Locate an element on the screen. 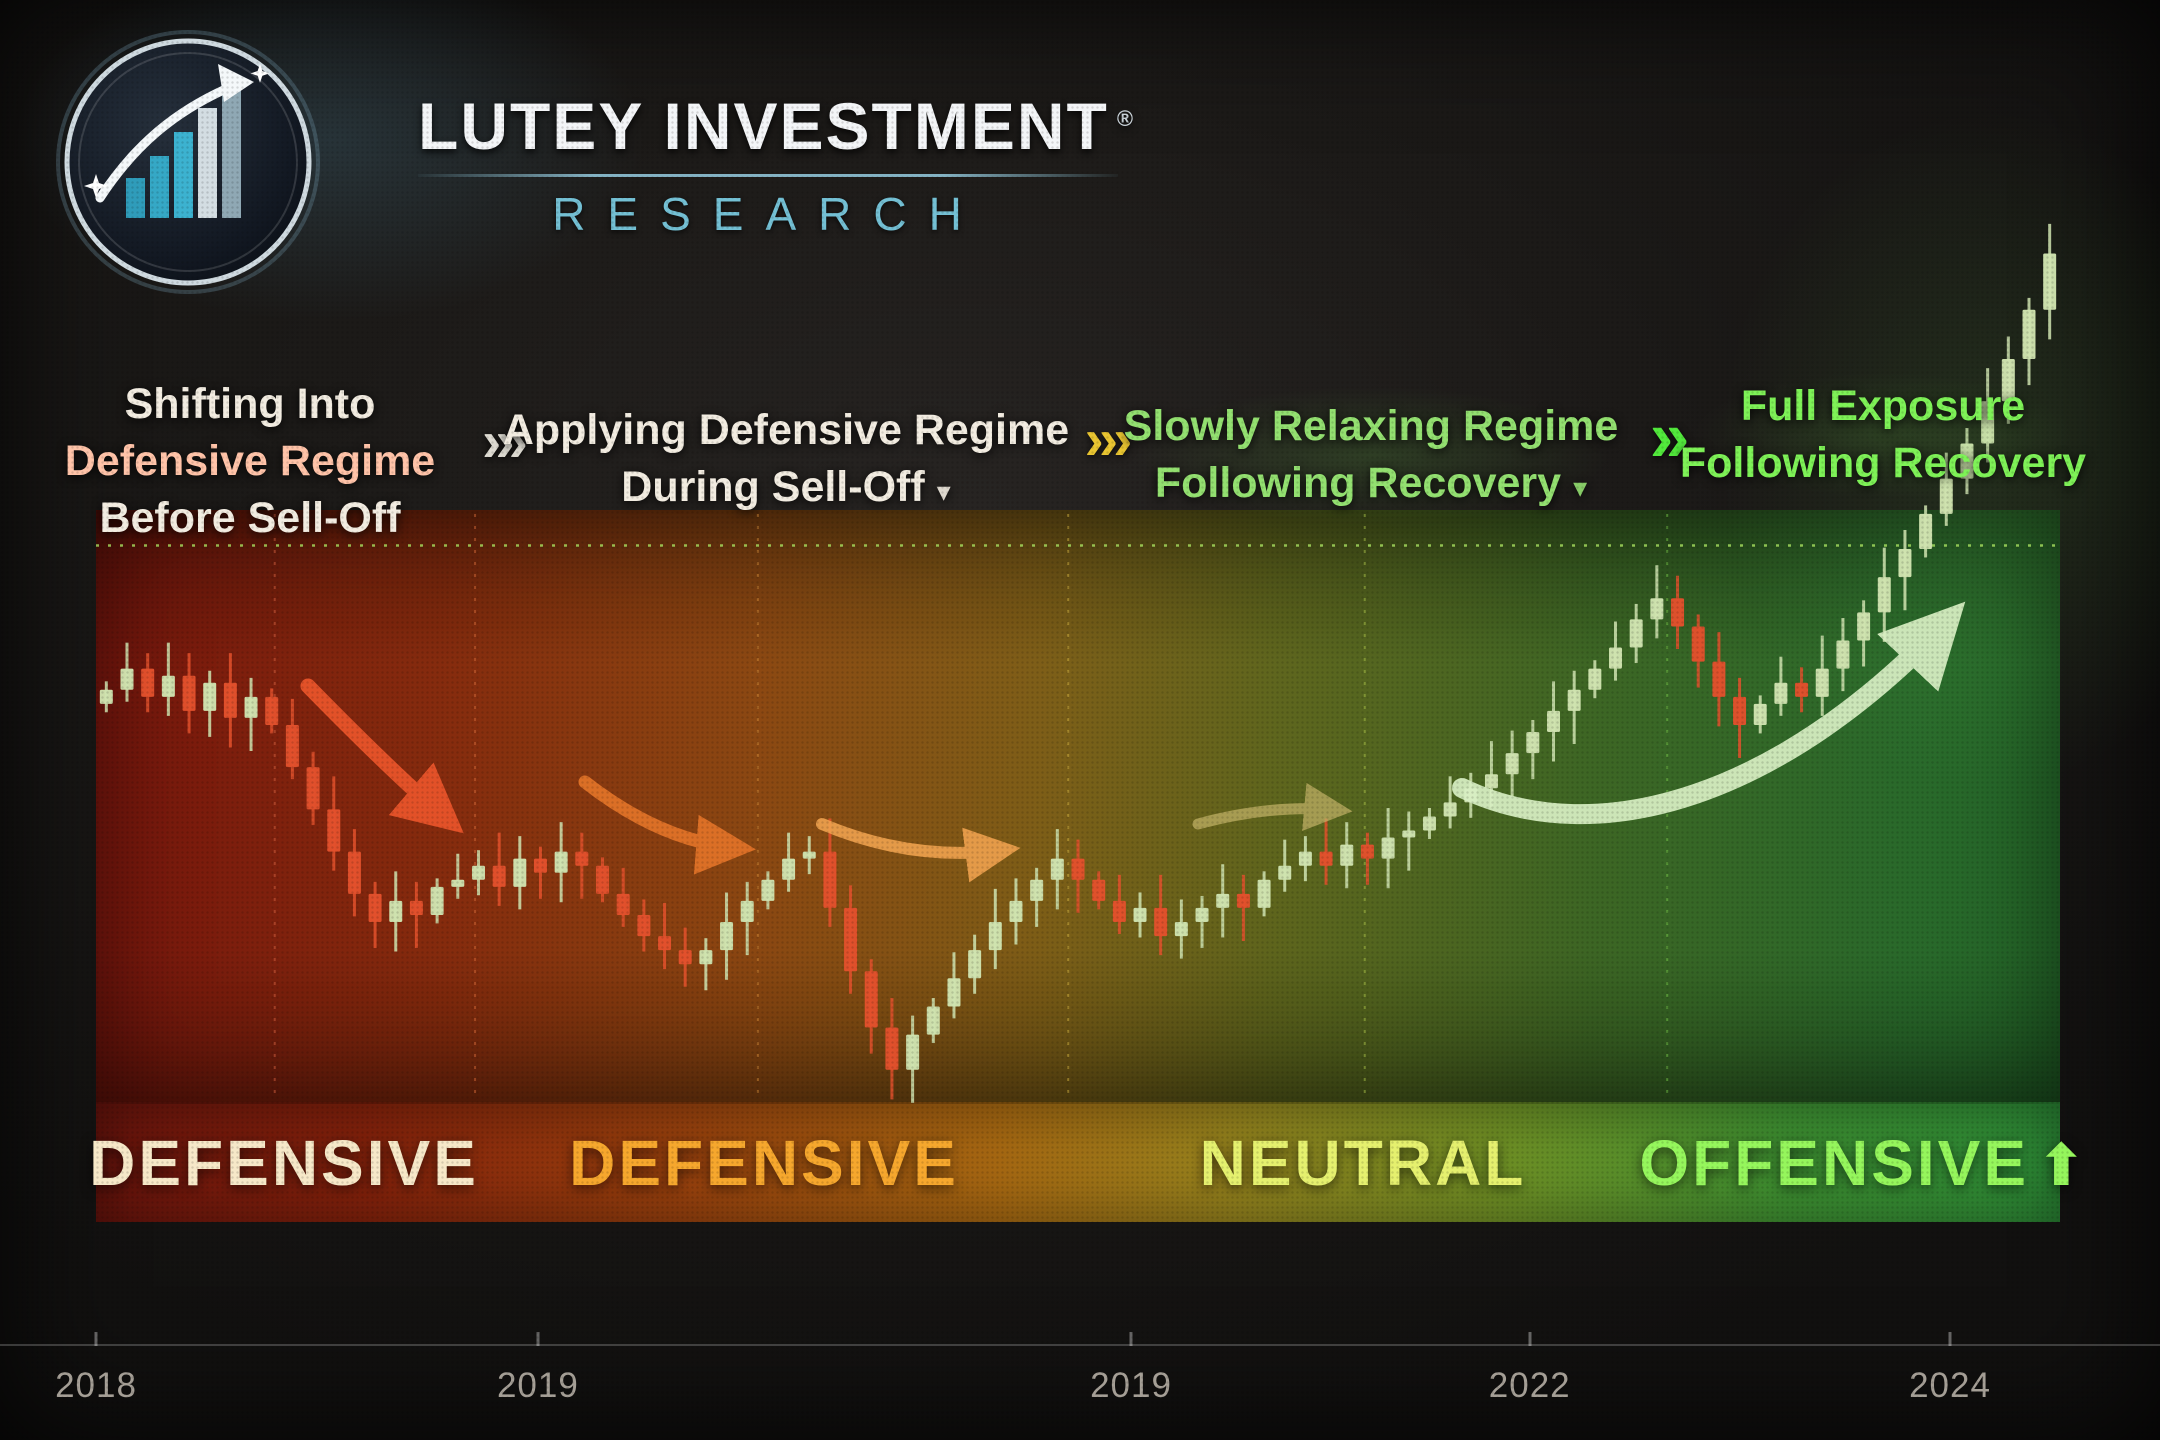  annotation-line: Slowly Relaxing Regime is located at coordinates (1371, 426).